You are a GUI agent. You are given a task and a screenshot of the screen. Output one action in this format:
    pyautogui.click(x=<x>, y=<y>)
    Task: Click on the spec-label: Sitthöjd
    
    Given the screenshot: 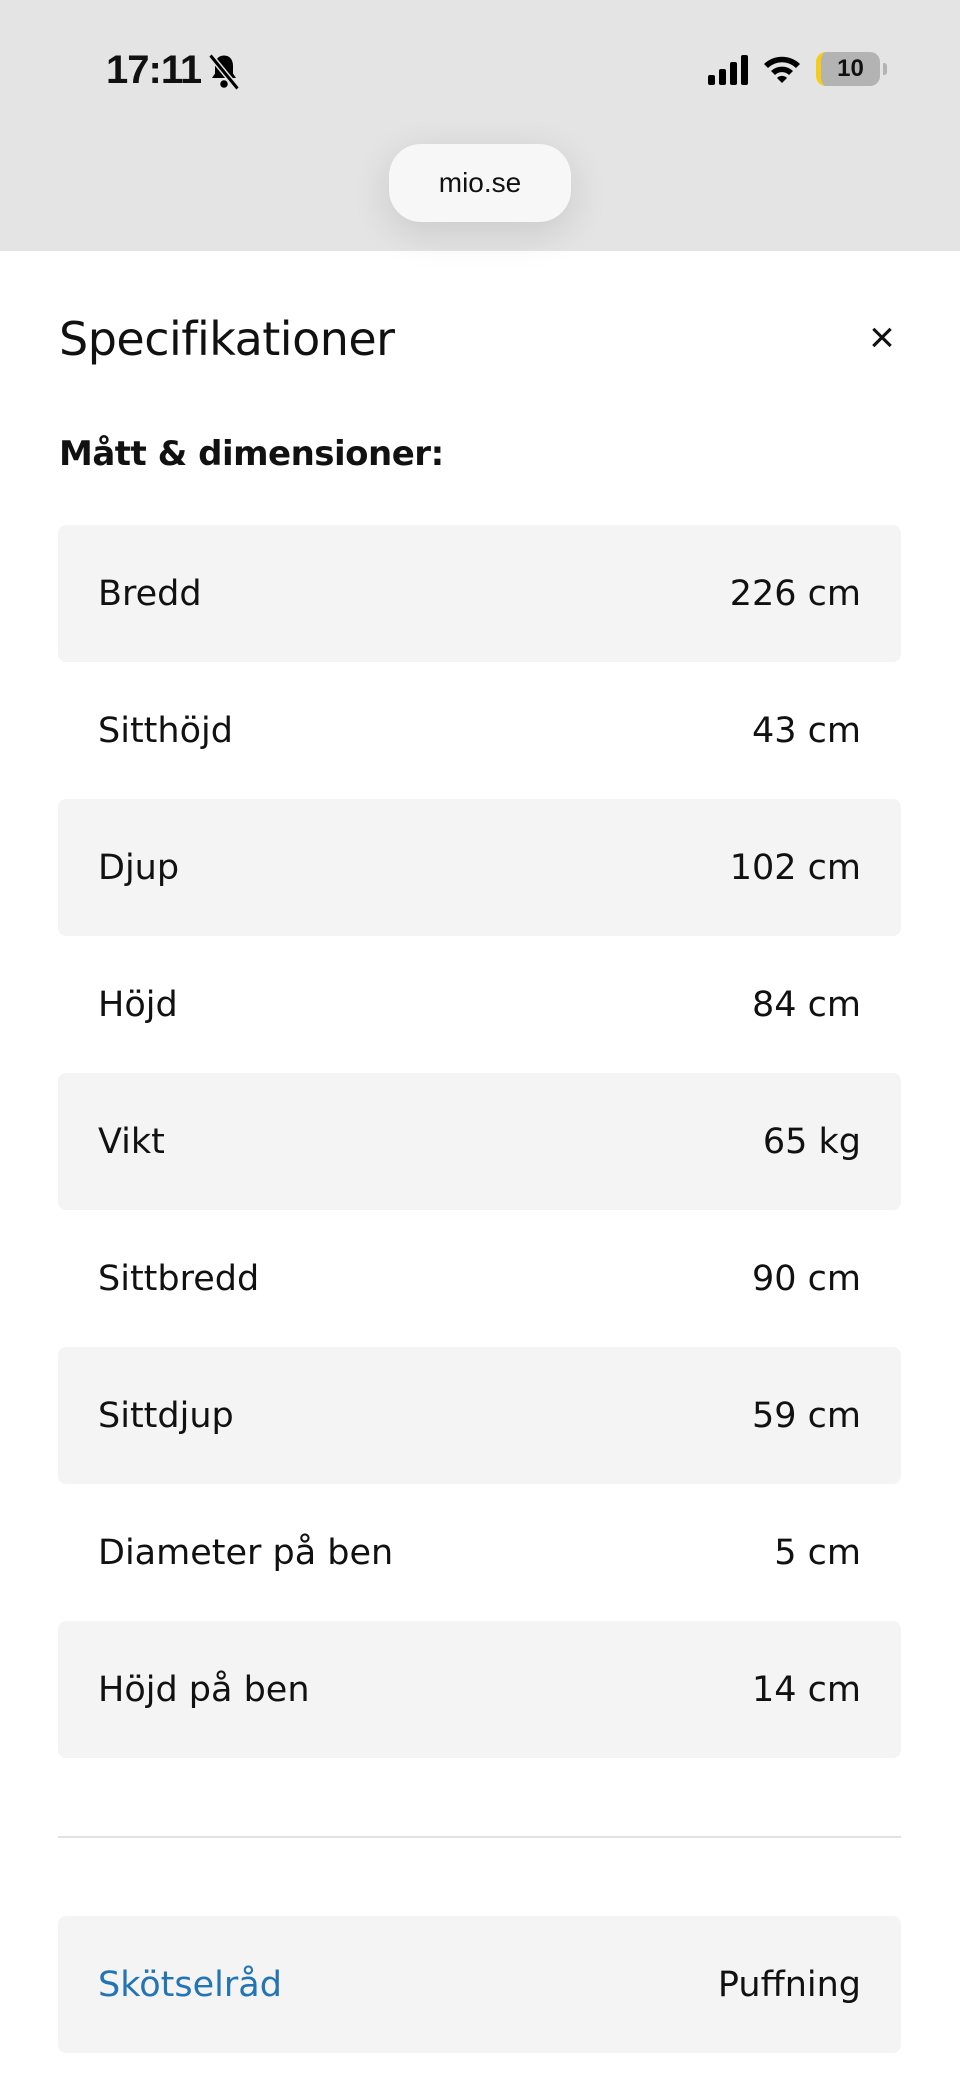 What is the action you would take?
    pyautogui.click(x=165, y=730)
    